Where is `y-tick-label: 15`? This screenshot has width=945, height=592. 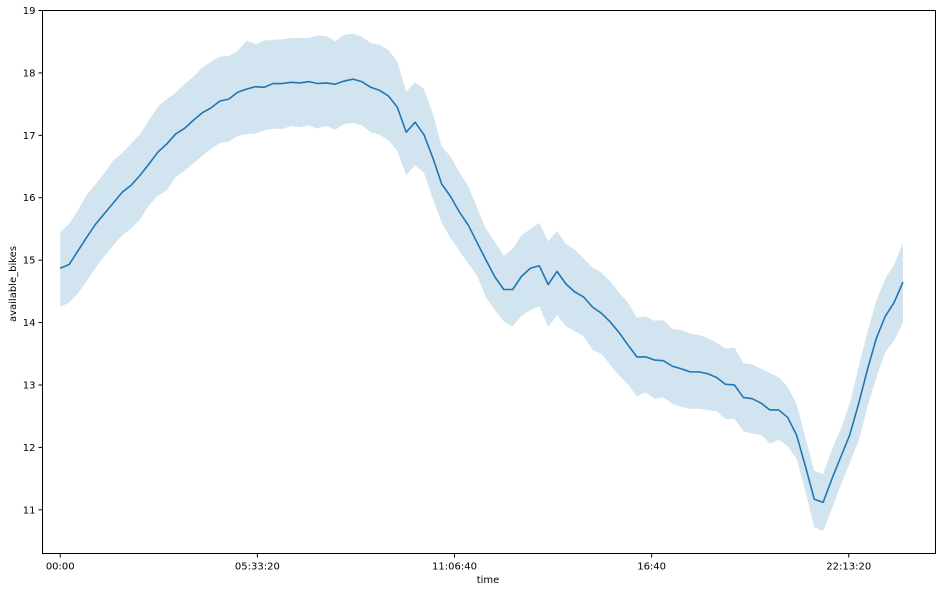 y-tick-label: 15 is located at coordinates (29, 261).